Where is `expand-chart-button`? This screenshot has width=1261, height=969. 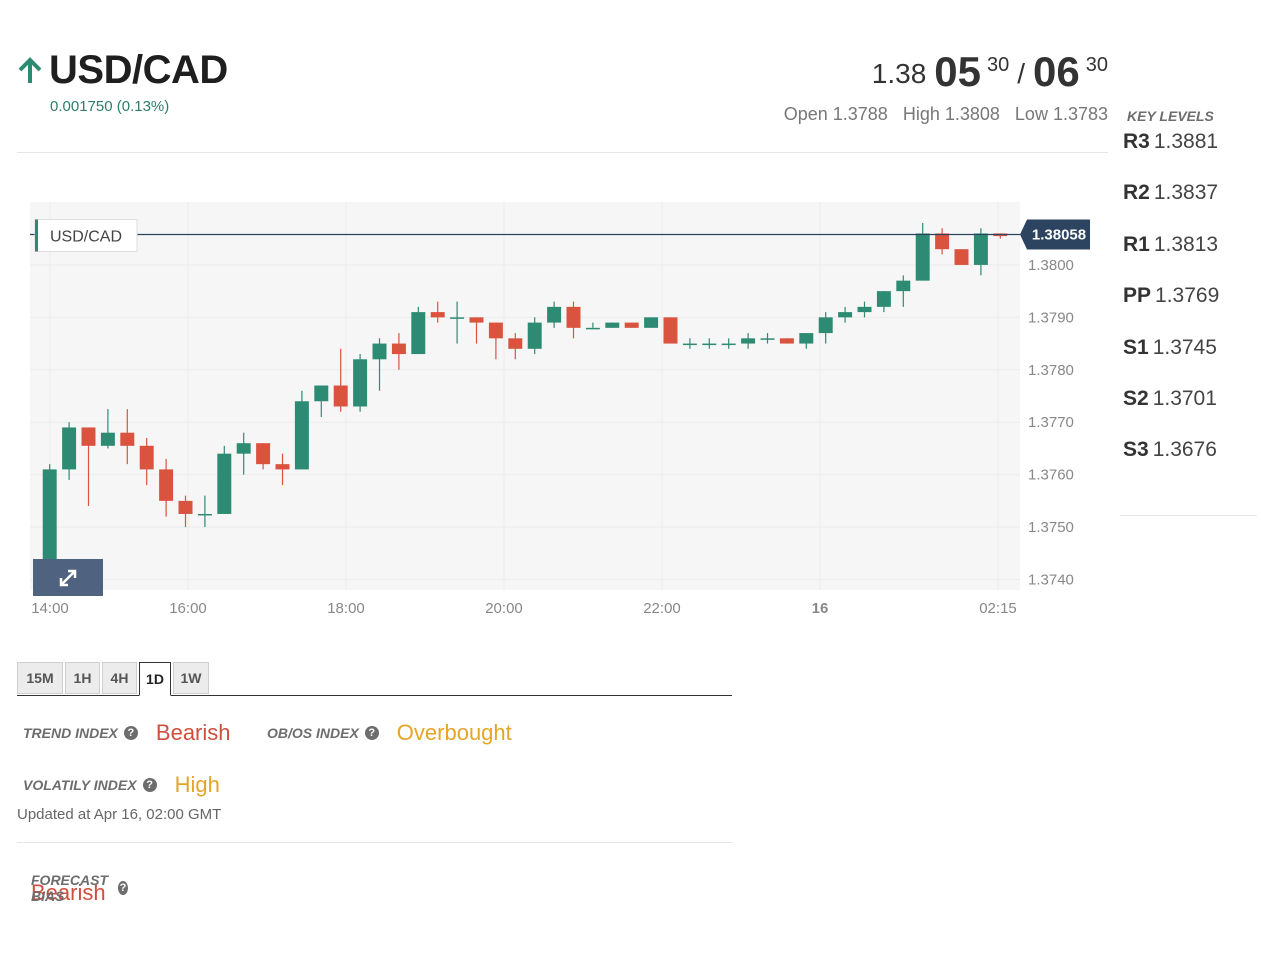 expand-chart-button is located at coordinates (68, 577).